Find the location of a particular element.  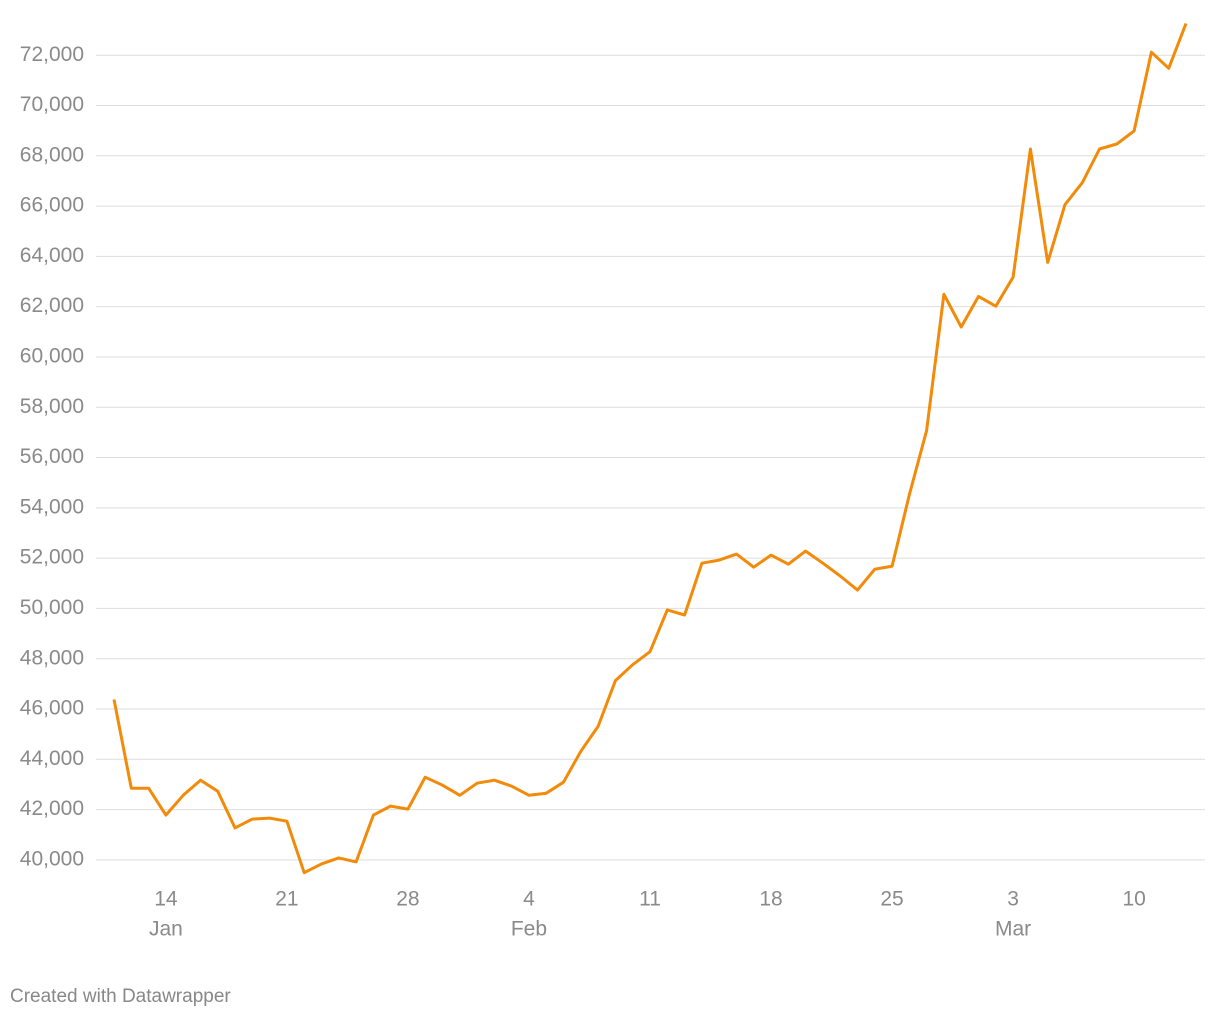

credit: Created with Datawrapper is located at coordinates (120, 996).